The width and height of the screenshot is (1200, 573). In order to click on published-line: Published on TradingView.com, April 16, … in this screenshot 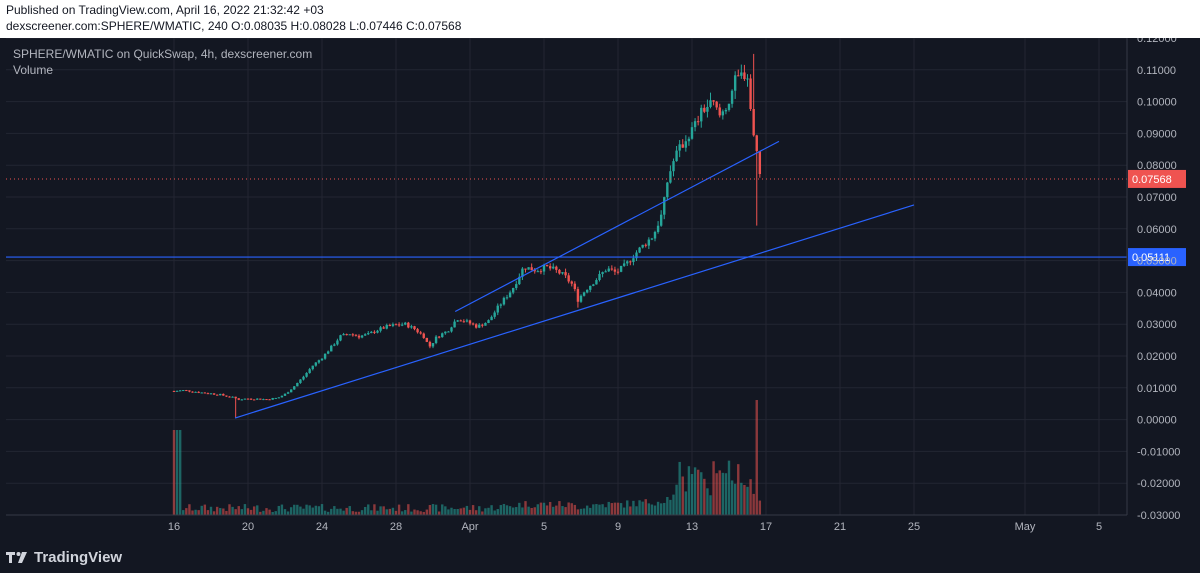, I will do `click(165, 10)`.